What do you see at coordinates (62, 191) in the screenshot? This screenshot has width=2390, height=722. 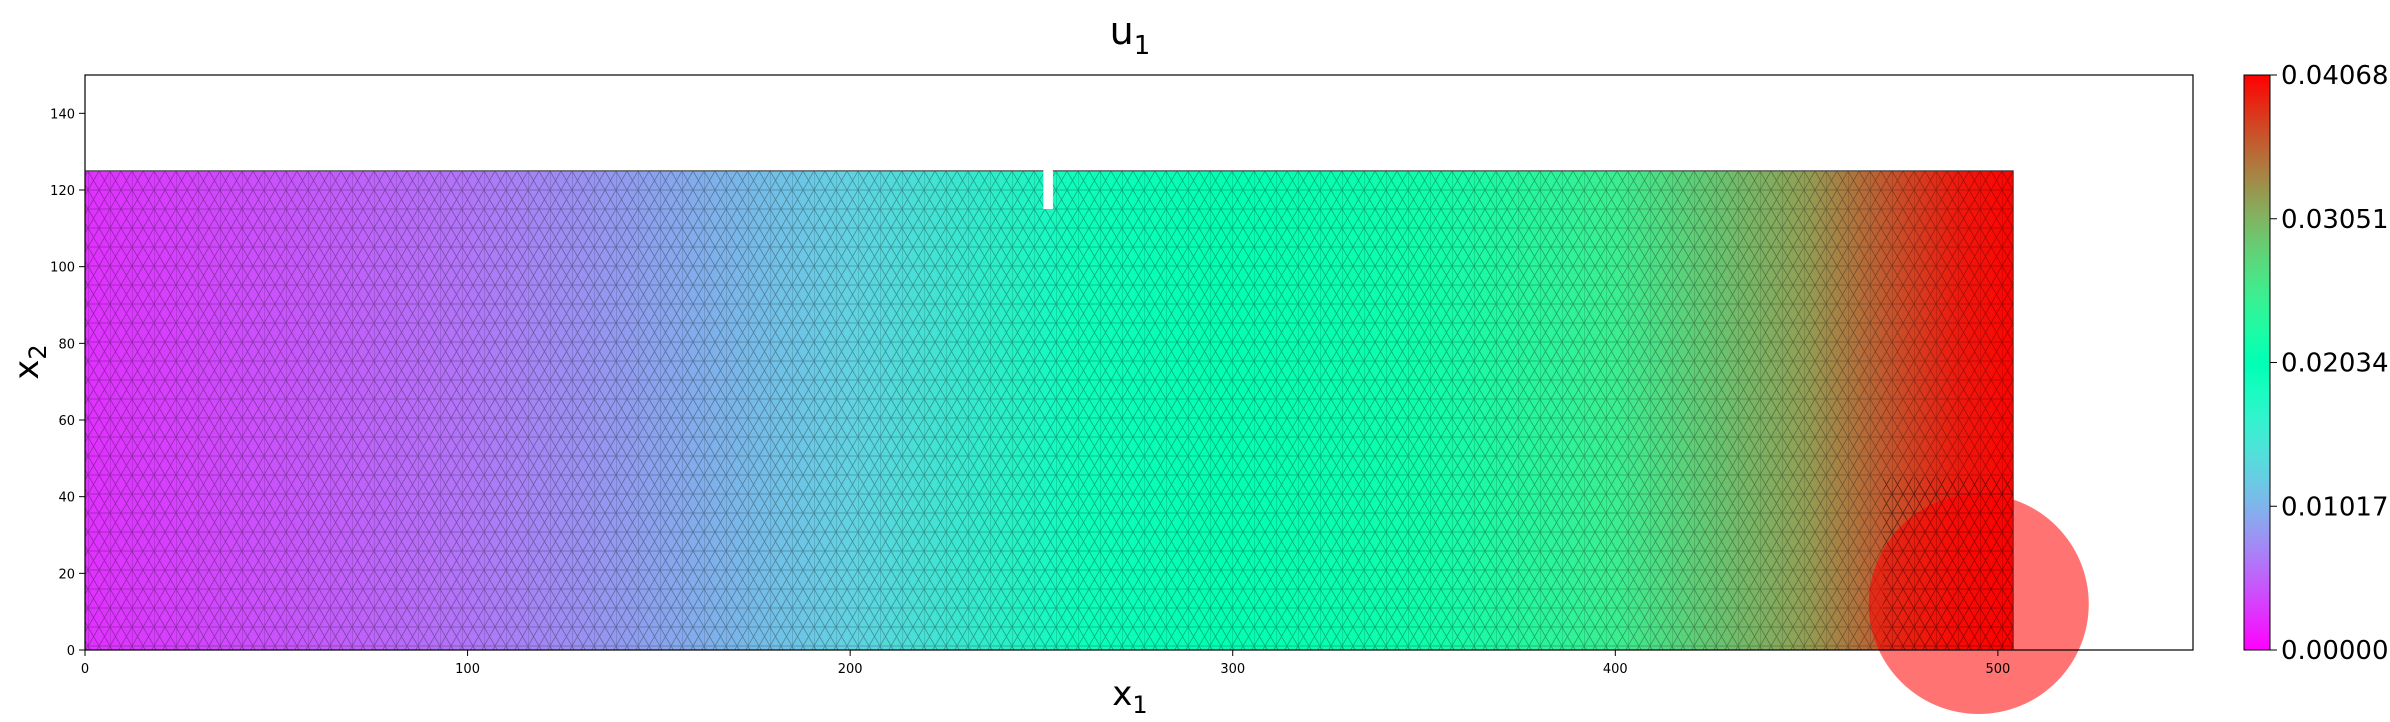 I see `y-tick-label: 120` at bounding box center [62, 191].